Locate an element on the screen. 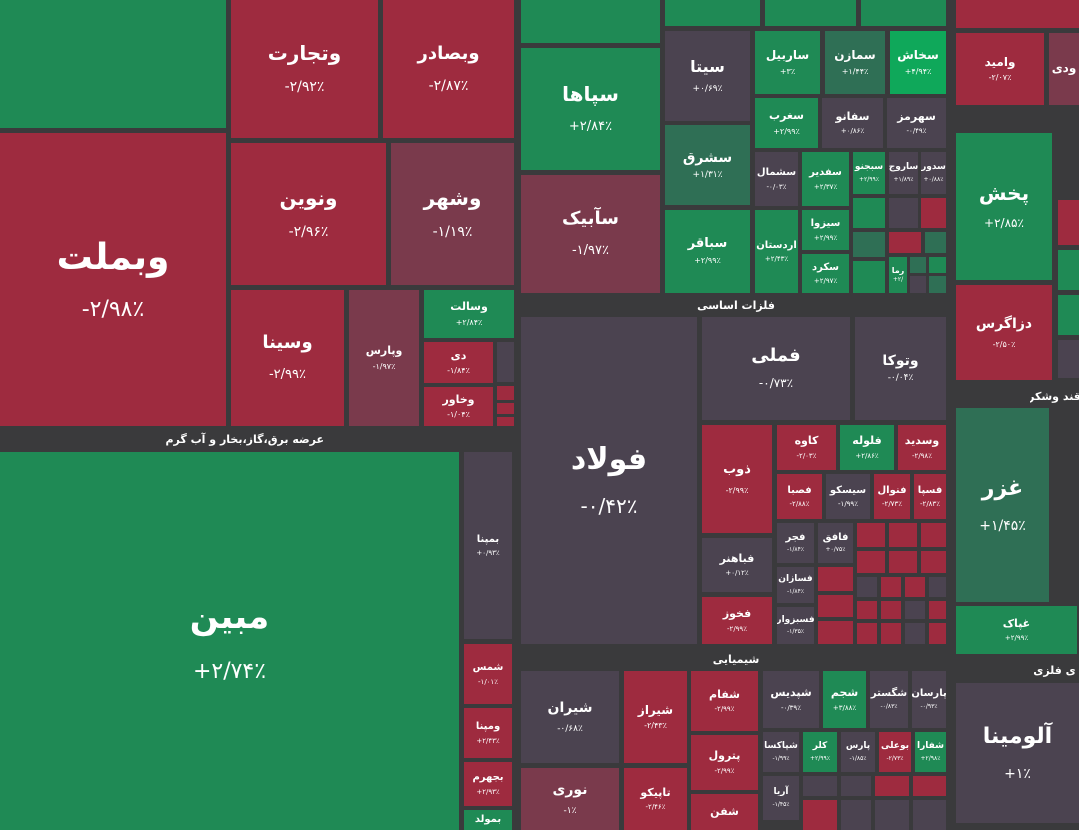 The width and height of the screenshot is (1079, 830). stock-tile: کاوه -۲/۰۳٪ is located at coordinates (806, 447).